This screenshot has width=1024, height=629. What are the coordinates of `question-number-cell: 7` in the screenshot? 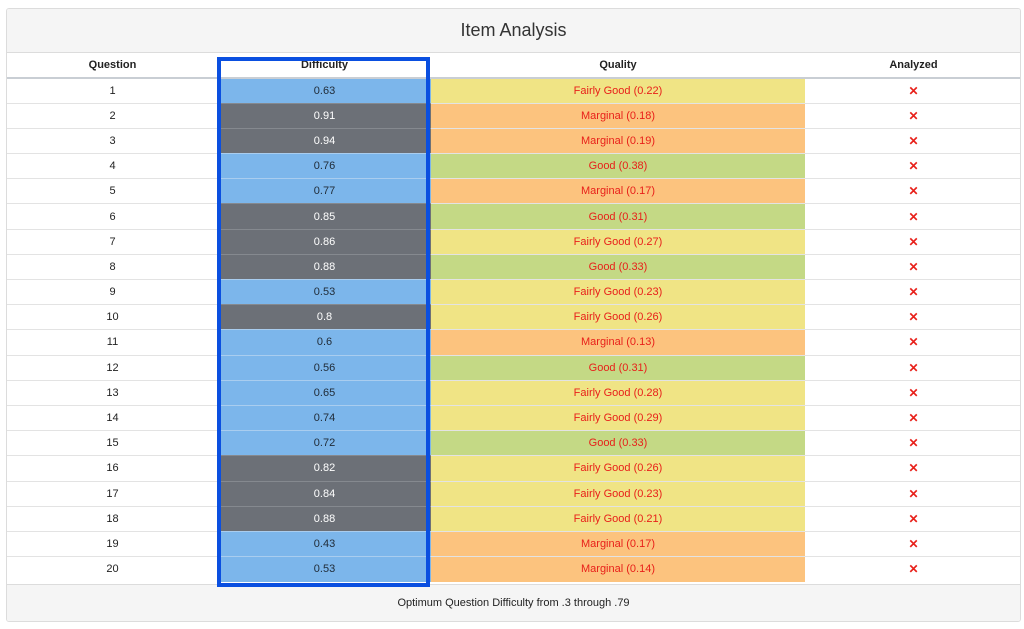 It's located at (112, 241).